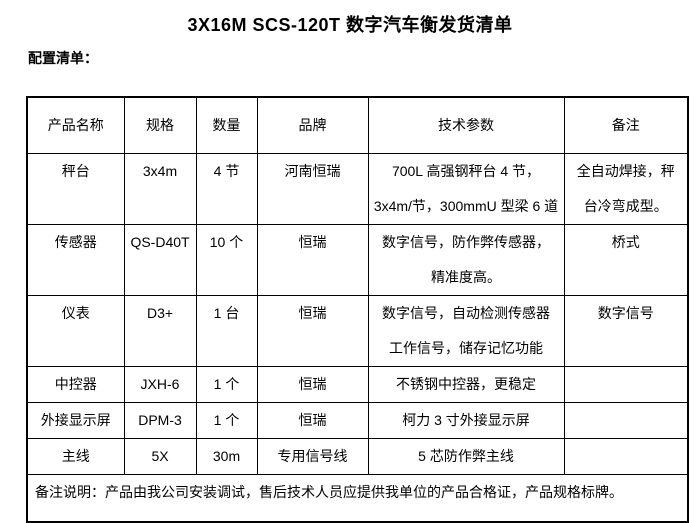 Image resolution: width=700 pixels, height=523 pixels. I want to click on cell-params: 5 芯防作弊主线, so click(466, 456).